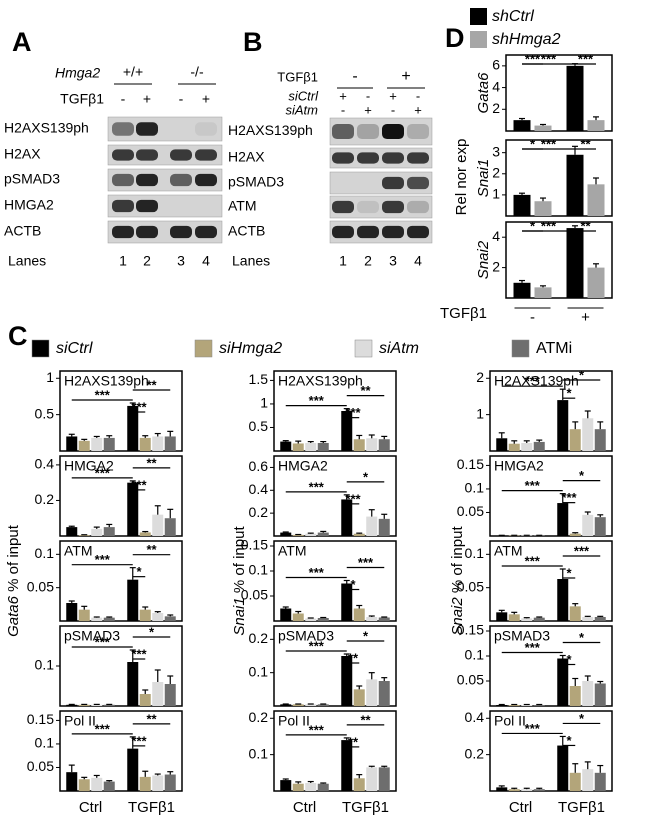  I want to click on y-axis-label: Gata6 % of input, so click(13, 580).